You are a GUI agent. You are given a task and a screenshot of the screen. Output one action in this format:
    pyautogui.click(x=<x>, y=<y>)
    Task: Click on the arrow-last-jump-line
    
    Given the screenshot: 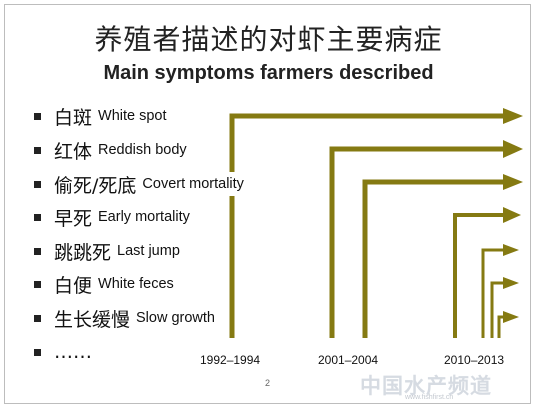 What is the action you would take?
    pyautogui.click(x=493, y=293)
    